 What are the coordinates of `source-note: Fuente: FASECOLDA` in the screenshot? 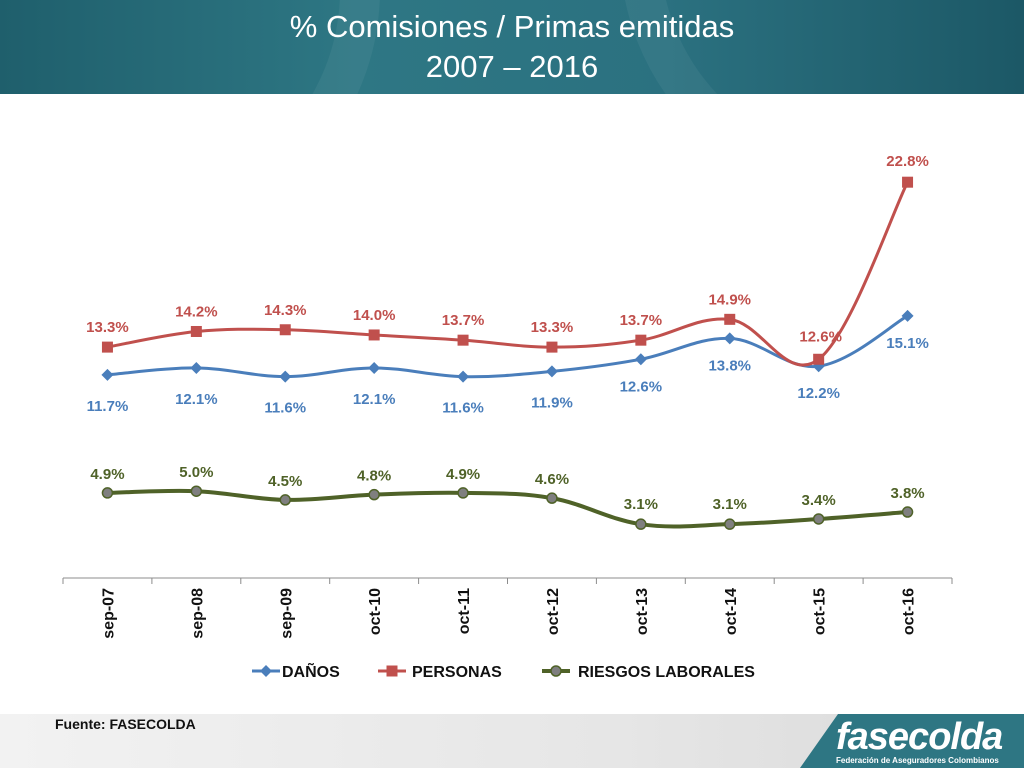 It's located at (125, 724).